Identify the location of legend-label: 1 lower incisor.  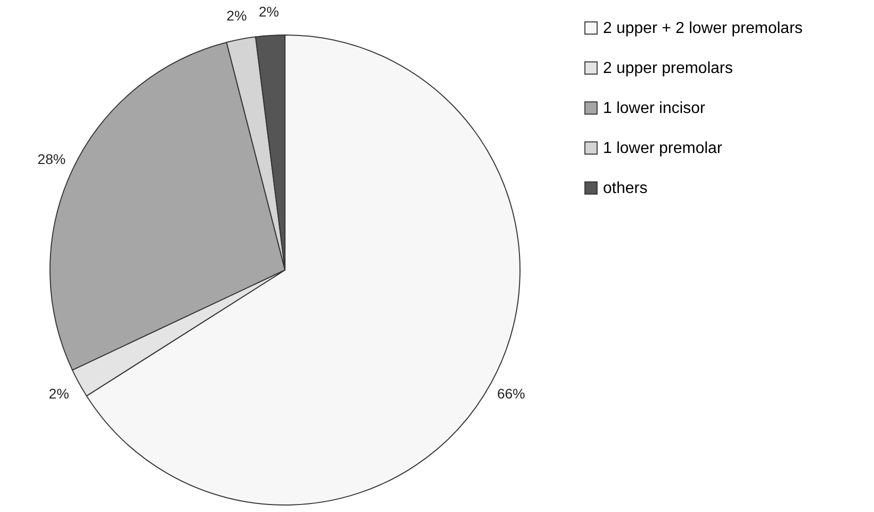
(654, 108).